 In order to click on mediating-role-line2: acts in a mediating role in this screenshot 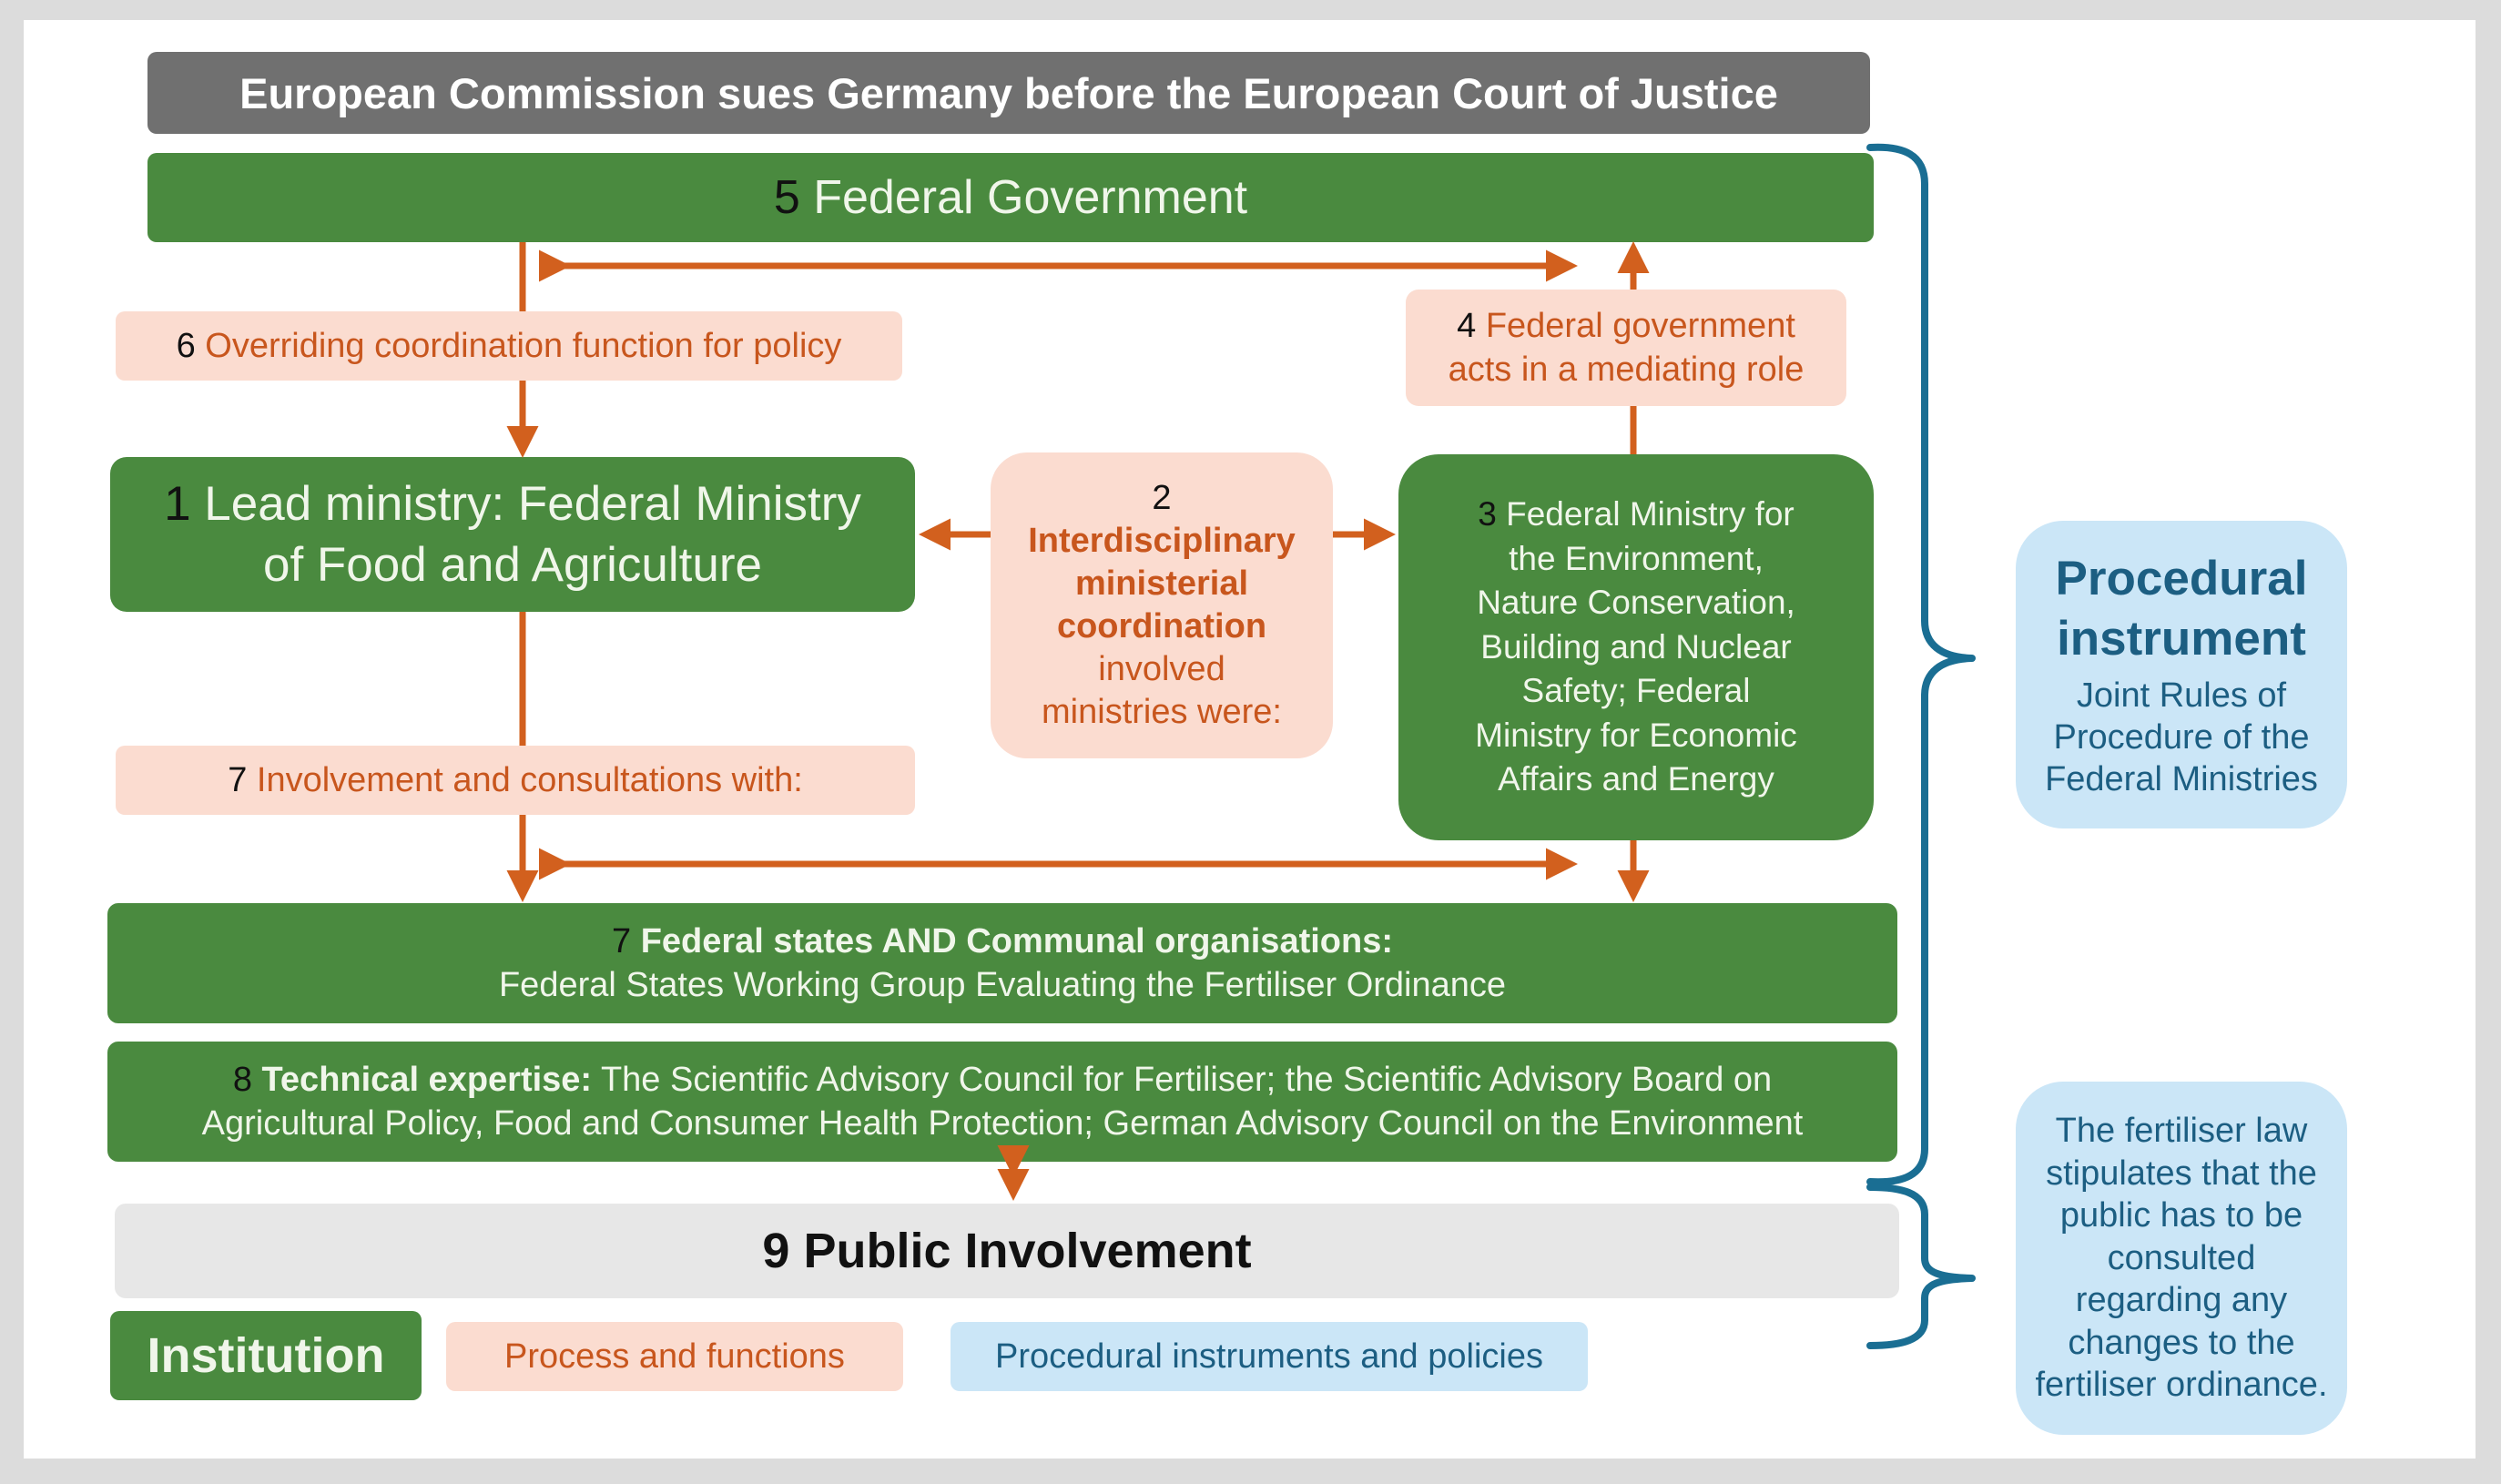, I will do `click(1626, 370)`.